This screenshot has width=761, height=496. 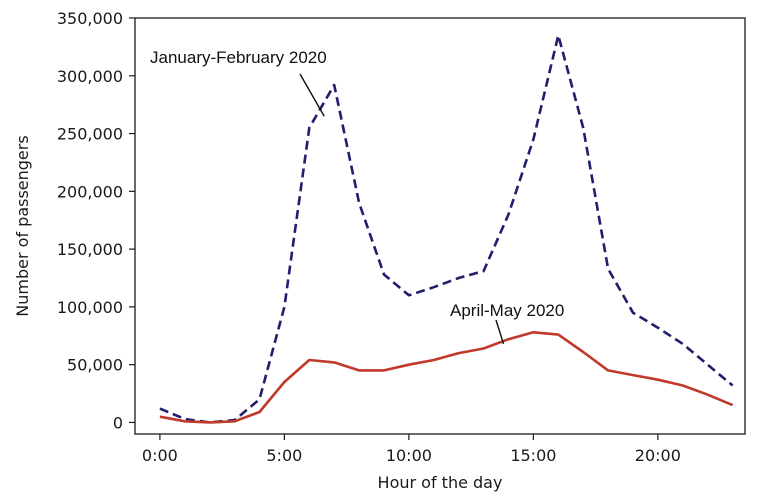 I want to click on annotation-label-0: January-February 2020, so click(x=238, y=57).